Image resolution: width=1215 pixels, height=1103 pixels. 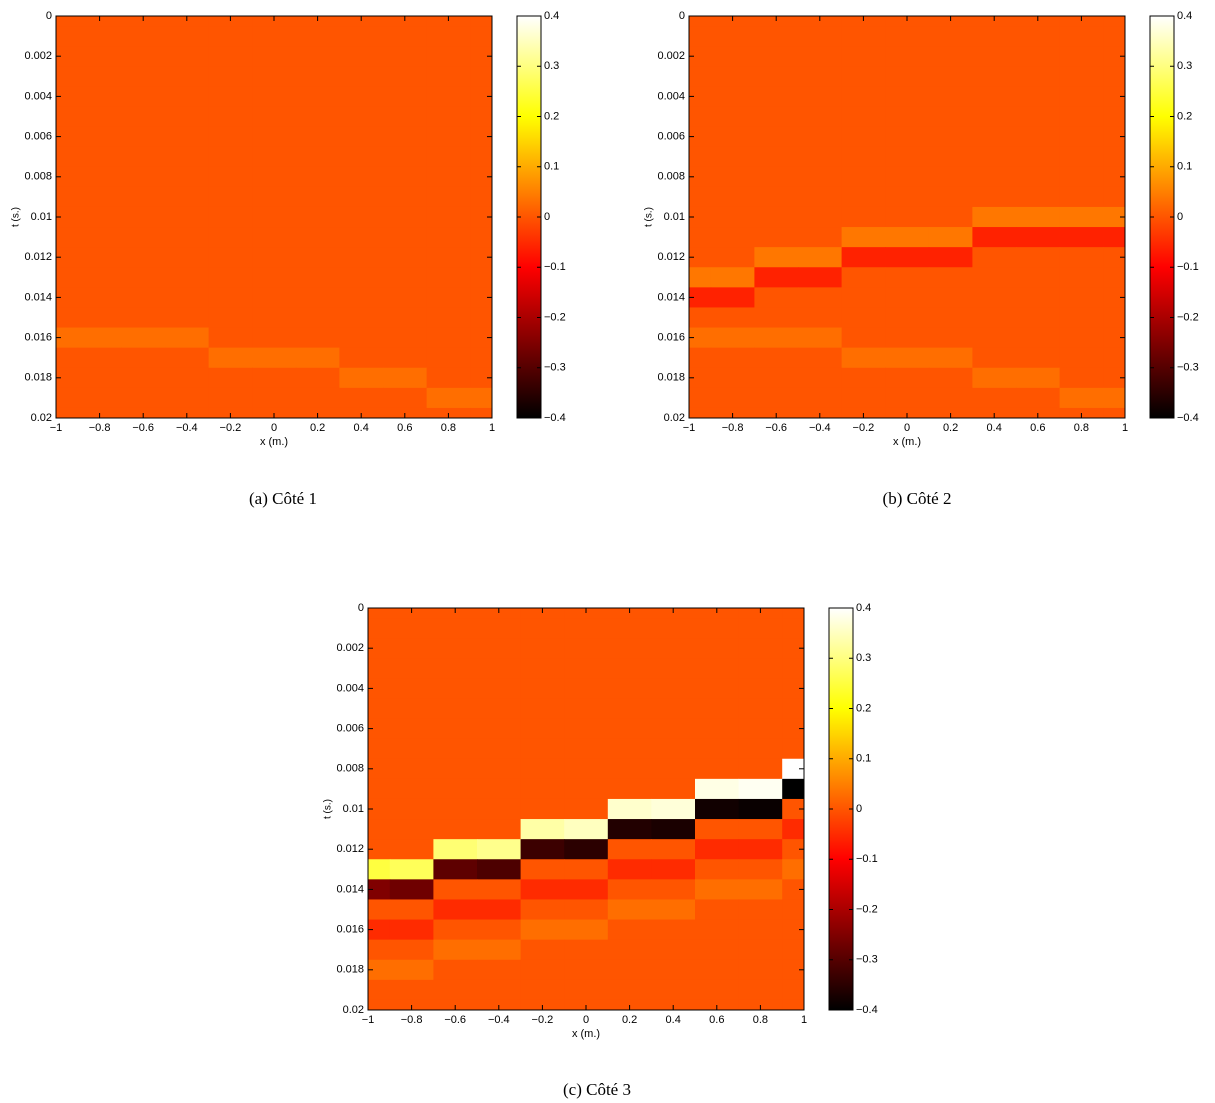 What do you see at coordinates (455, 1020) in the screenshot?
I see `x-tick-label: −0.6` at bounding box center [455, 1020].